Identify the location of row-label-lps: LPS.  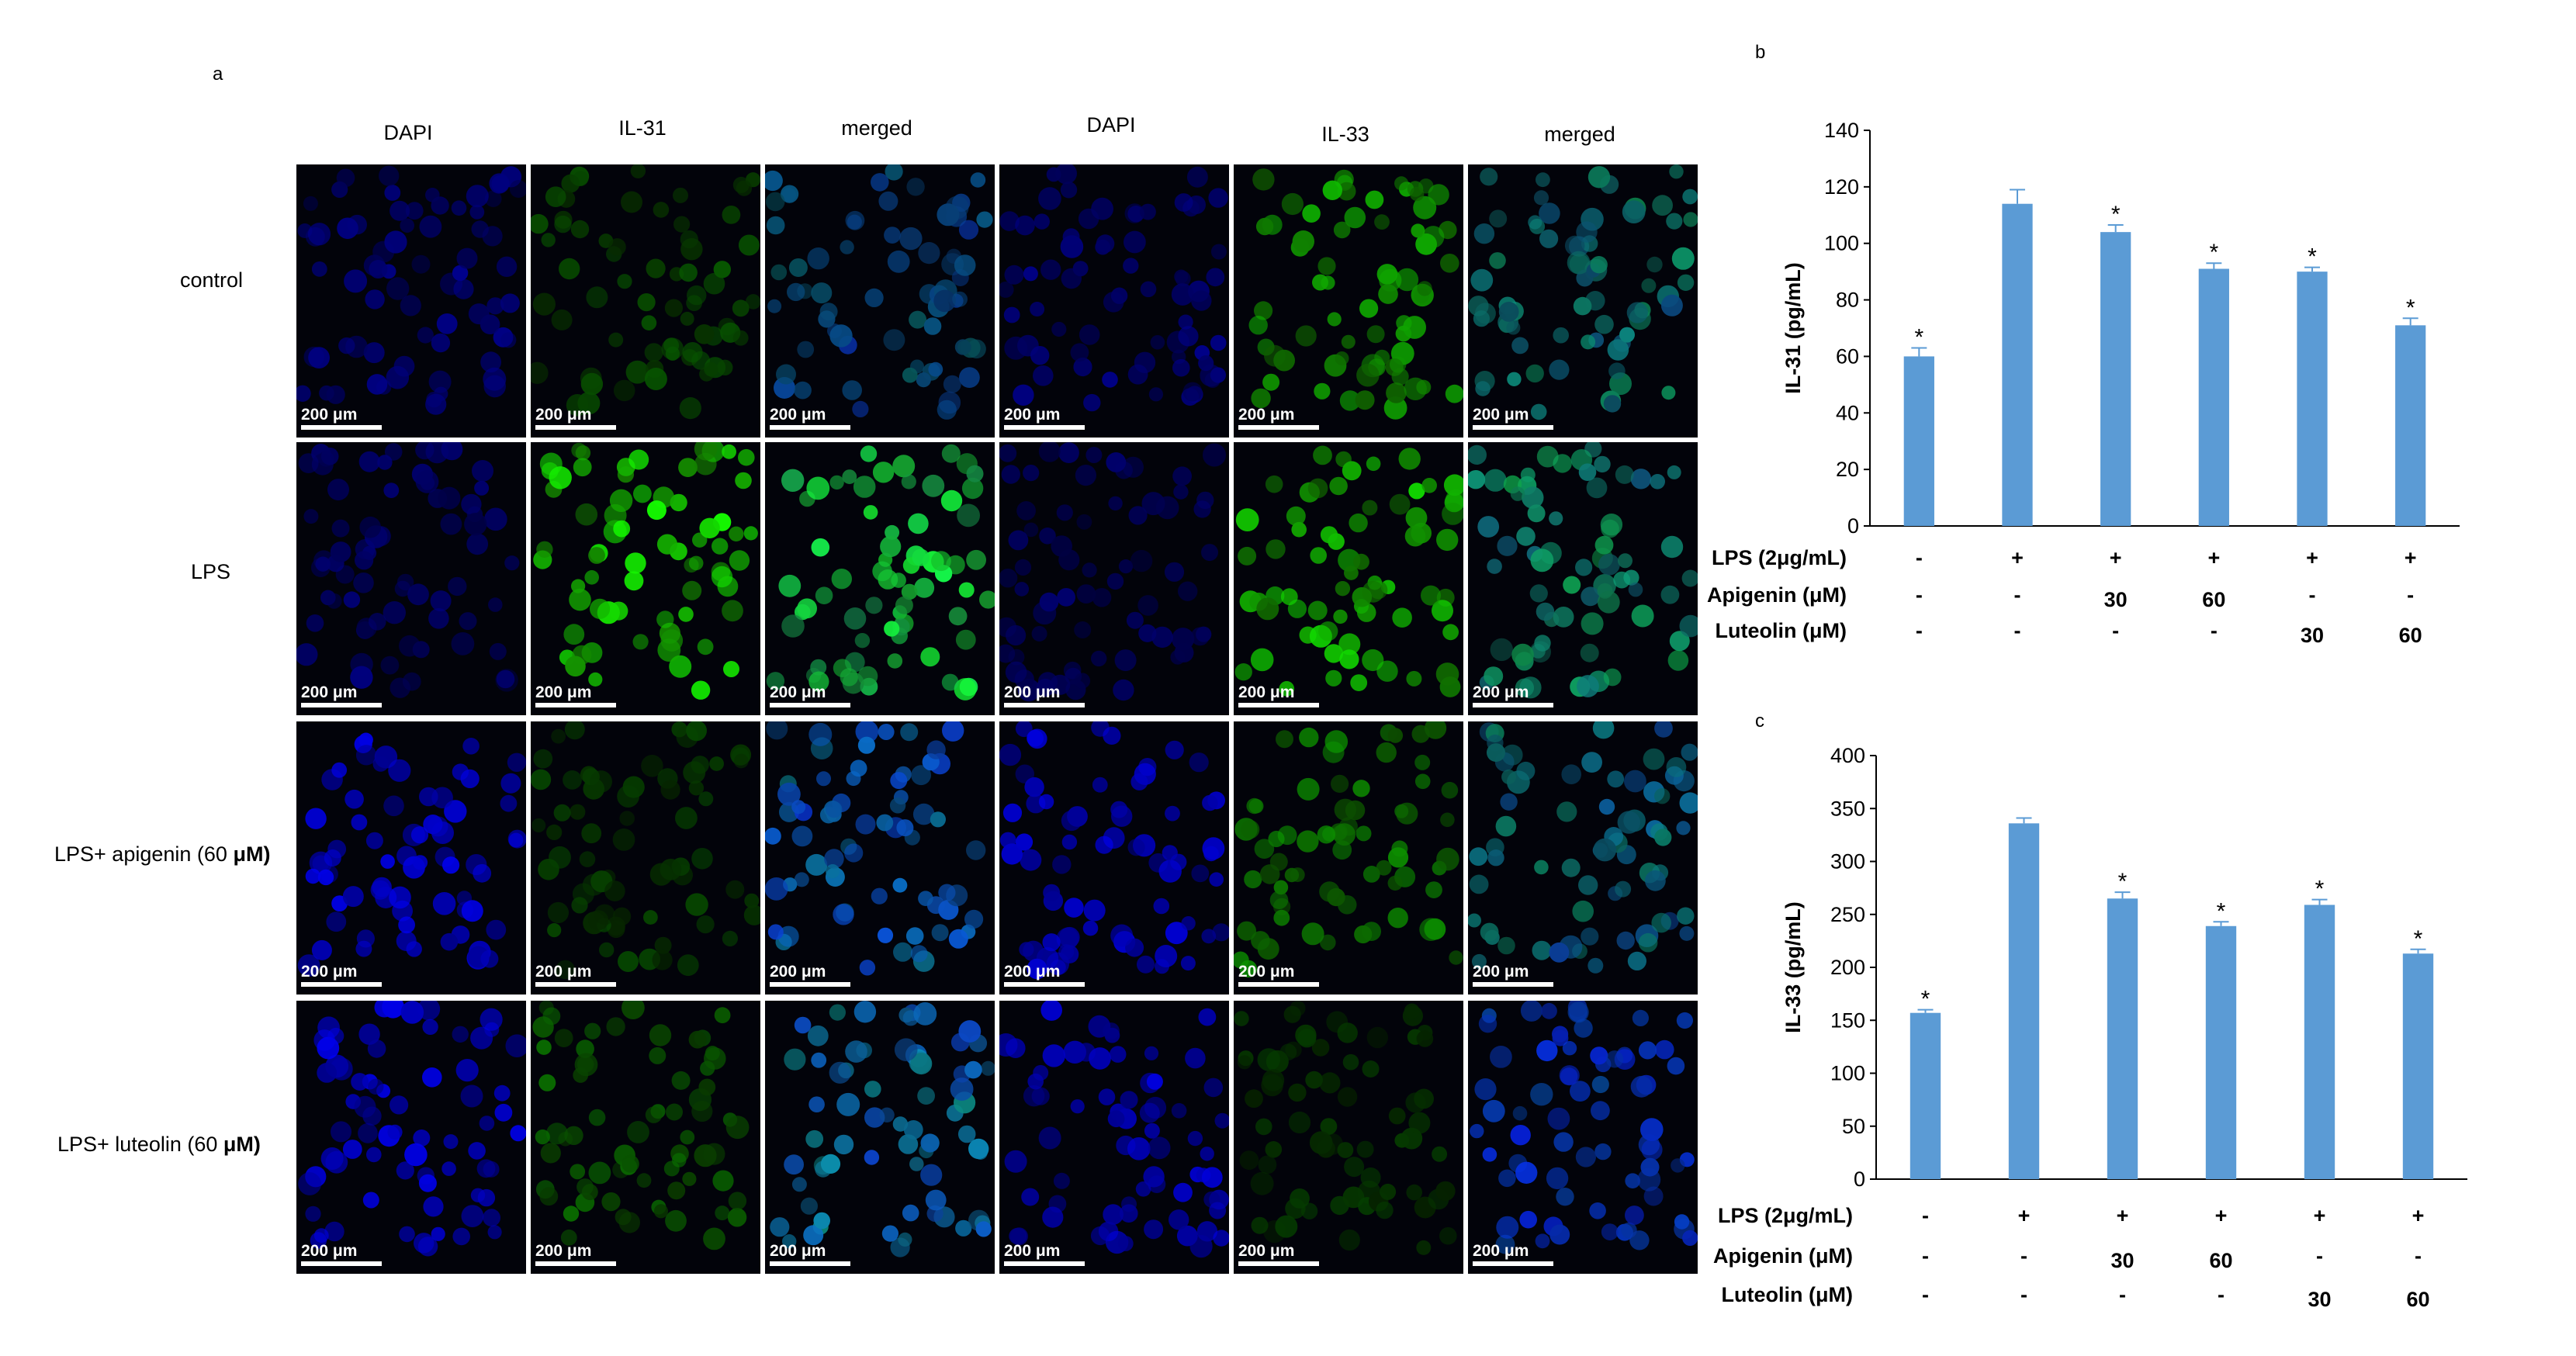
(211, 571).